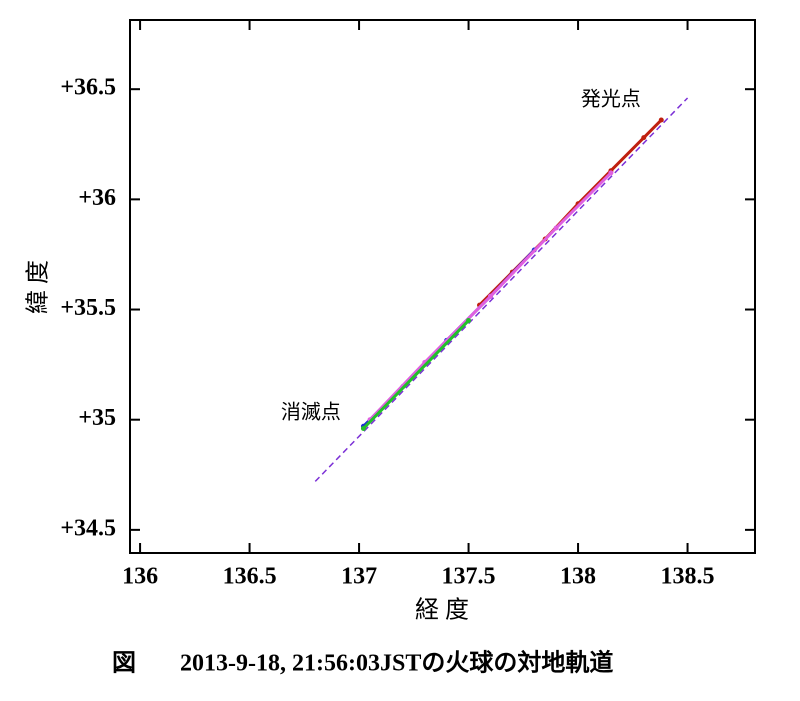 This screenshot has width=800, height=701. I want to click on annotation: 発光点, so click(611, 99).